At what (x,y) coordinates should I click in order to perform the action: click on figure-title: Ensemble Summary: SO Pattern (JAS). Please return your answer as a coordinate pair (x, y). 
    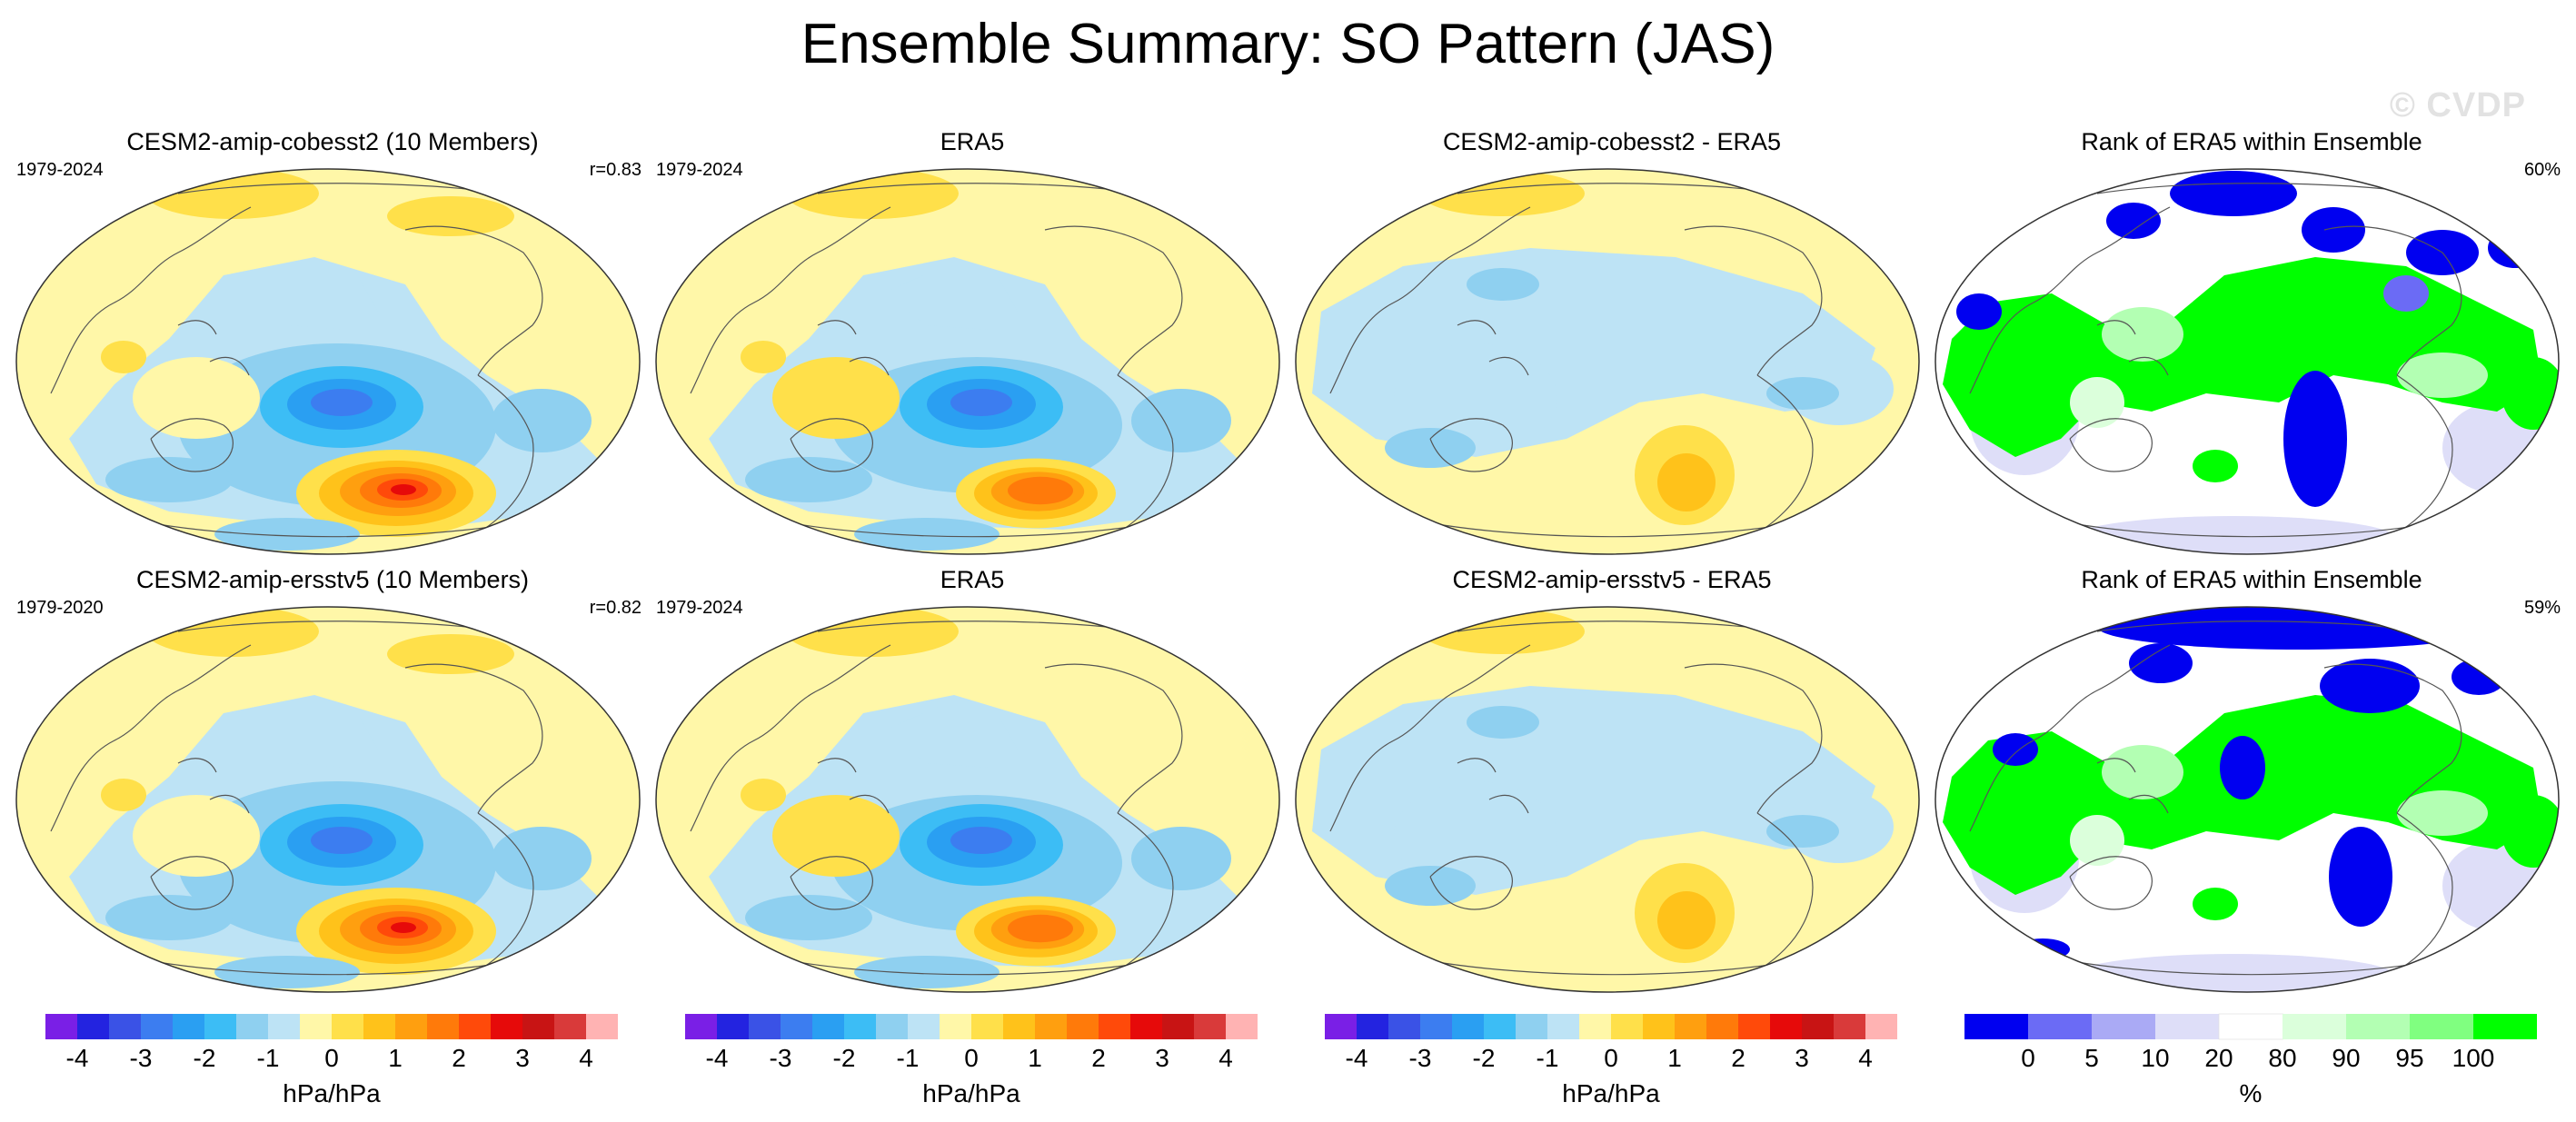
    Looking at the image, I should click on (1288, 44).